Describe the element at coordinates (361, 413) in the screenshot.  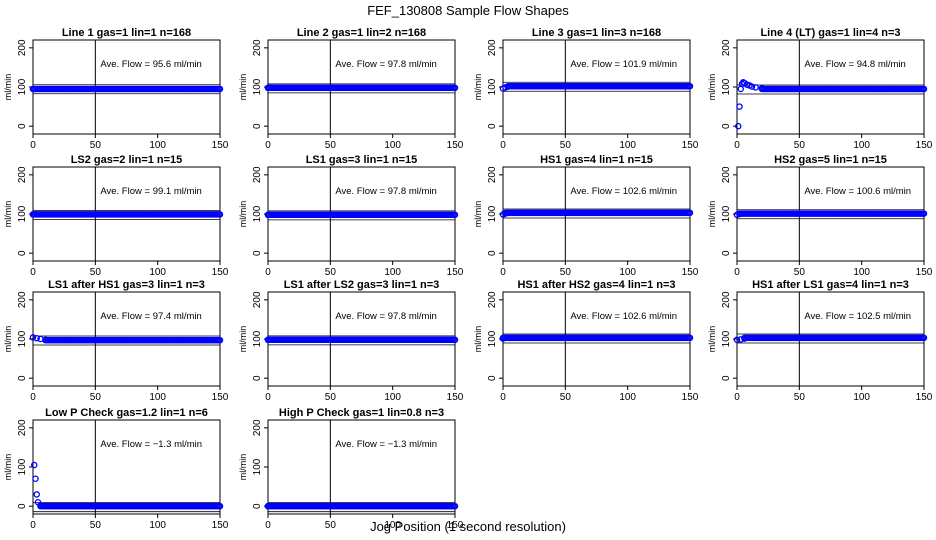
I see `panel-title: High P Check gas=1 lin=0.8 n=3` at that location.